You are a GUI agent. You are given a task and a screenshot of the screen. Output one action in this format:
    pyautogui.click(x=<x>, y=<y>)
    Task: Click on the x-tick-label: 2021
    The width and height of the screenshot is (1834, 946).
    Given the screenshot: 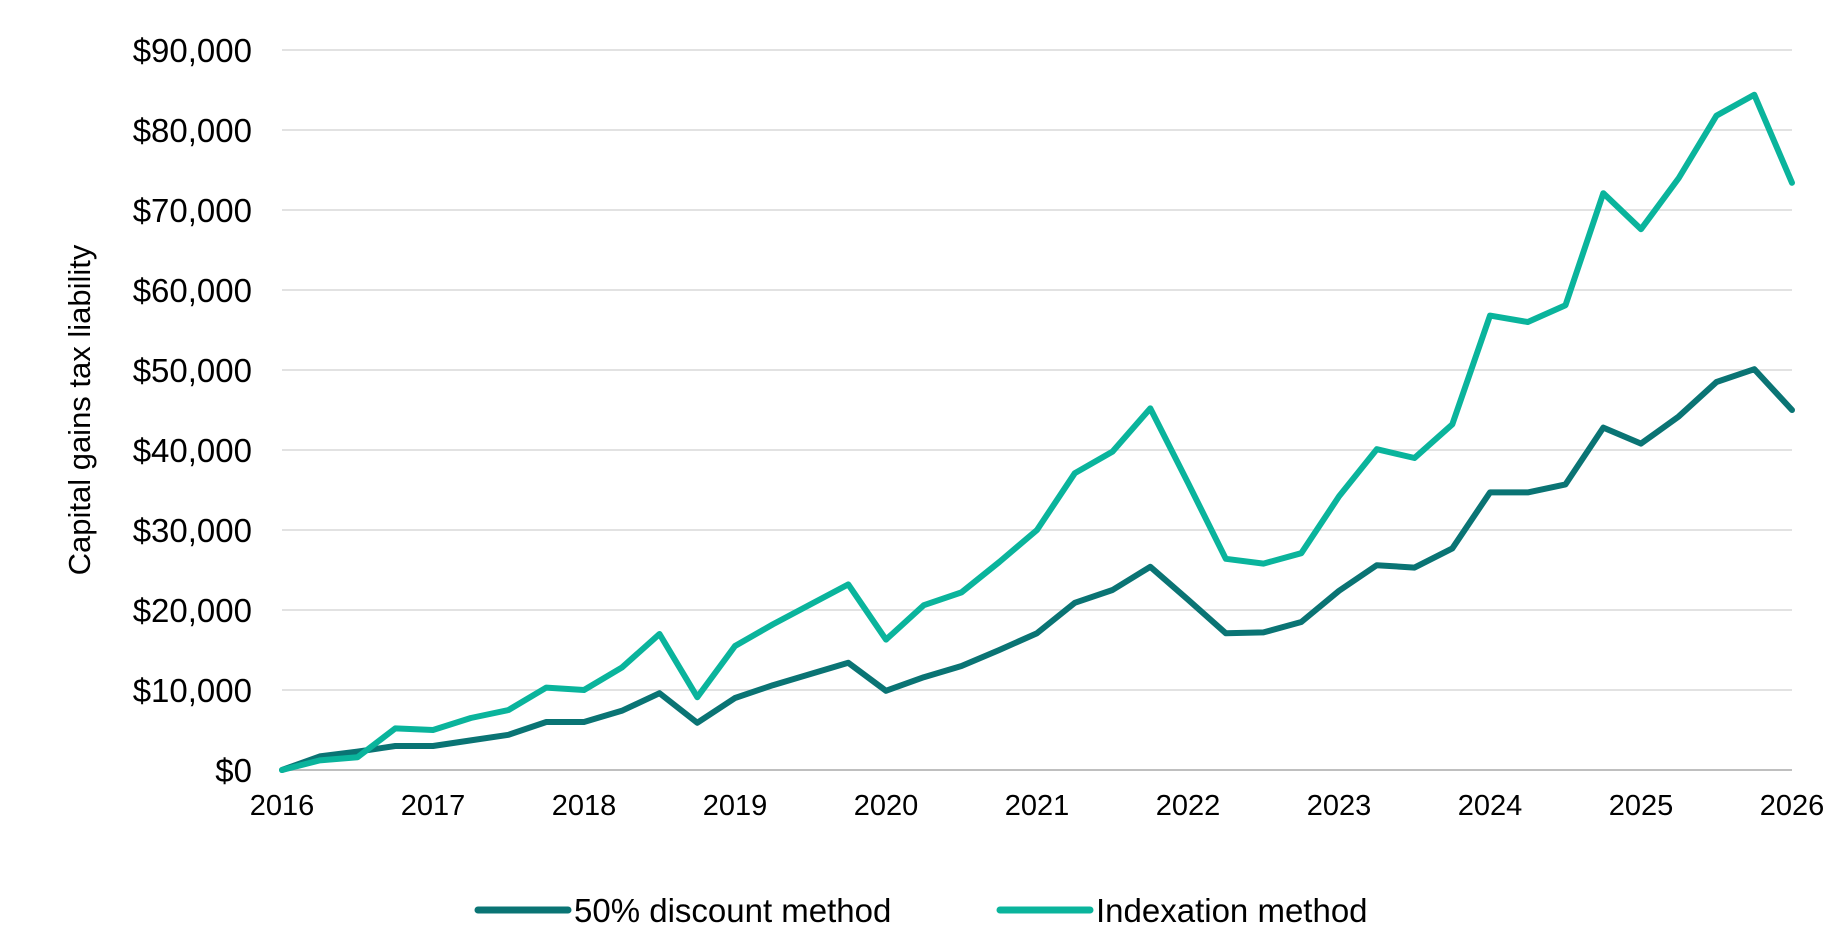 What is the action you would take?
    pyautogui.click(x=1037, y=806)
    